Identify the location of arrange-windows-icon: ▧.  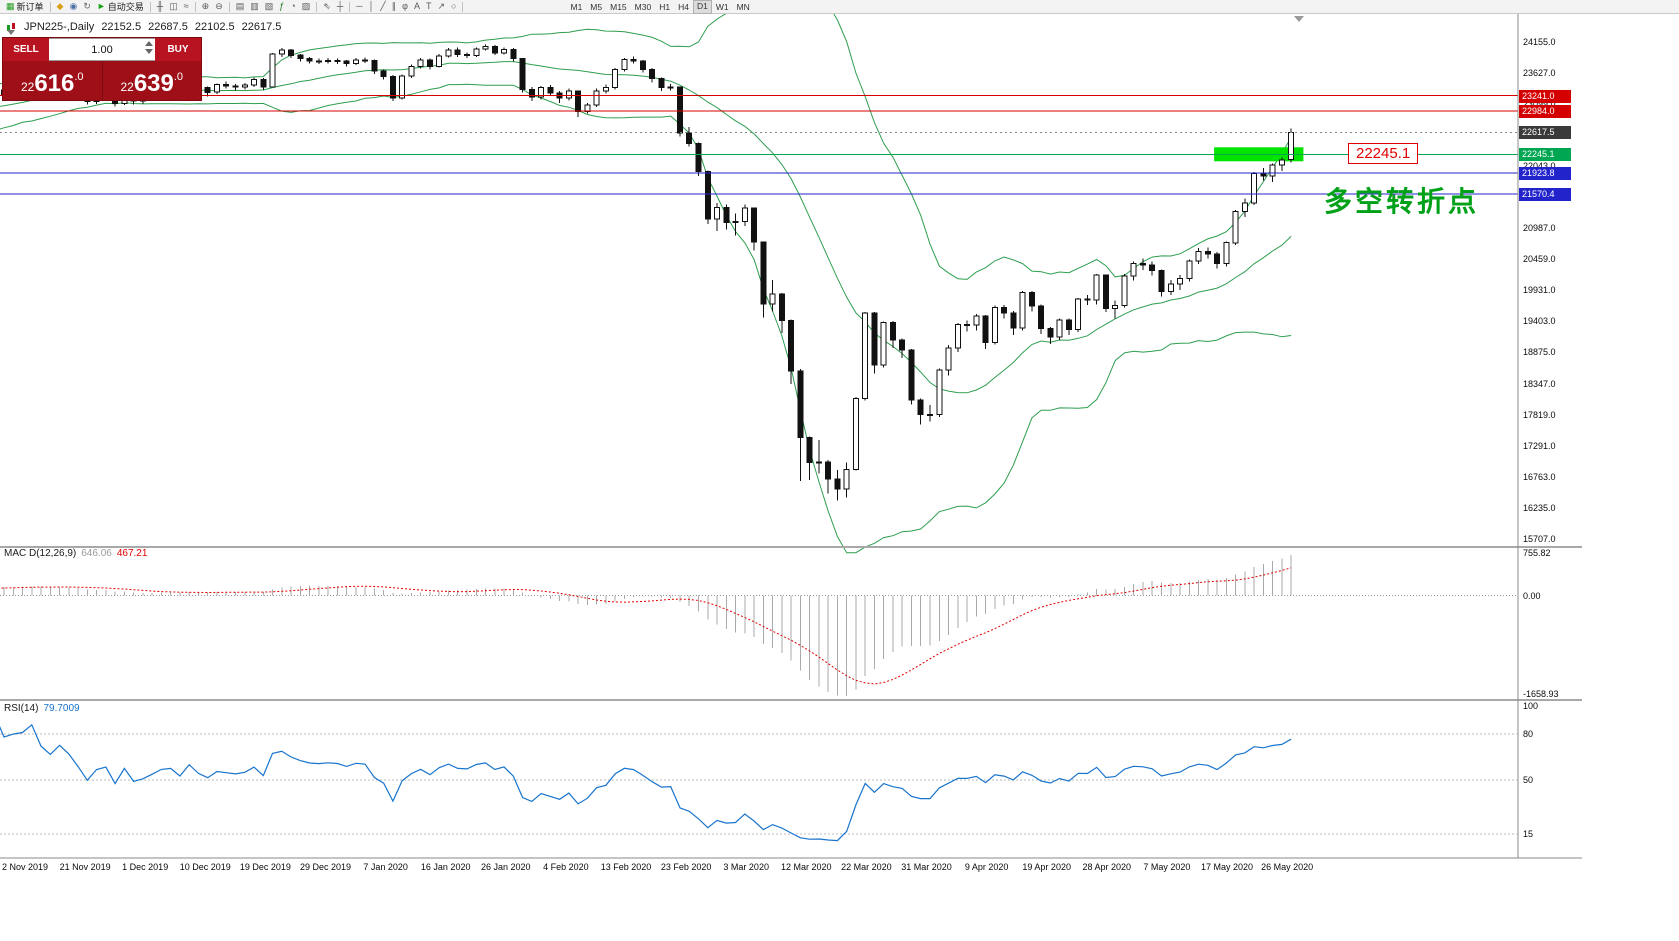
(269, 6).